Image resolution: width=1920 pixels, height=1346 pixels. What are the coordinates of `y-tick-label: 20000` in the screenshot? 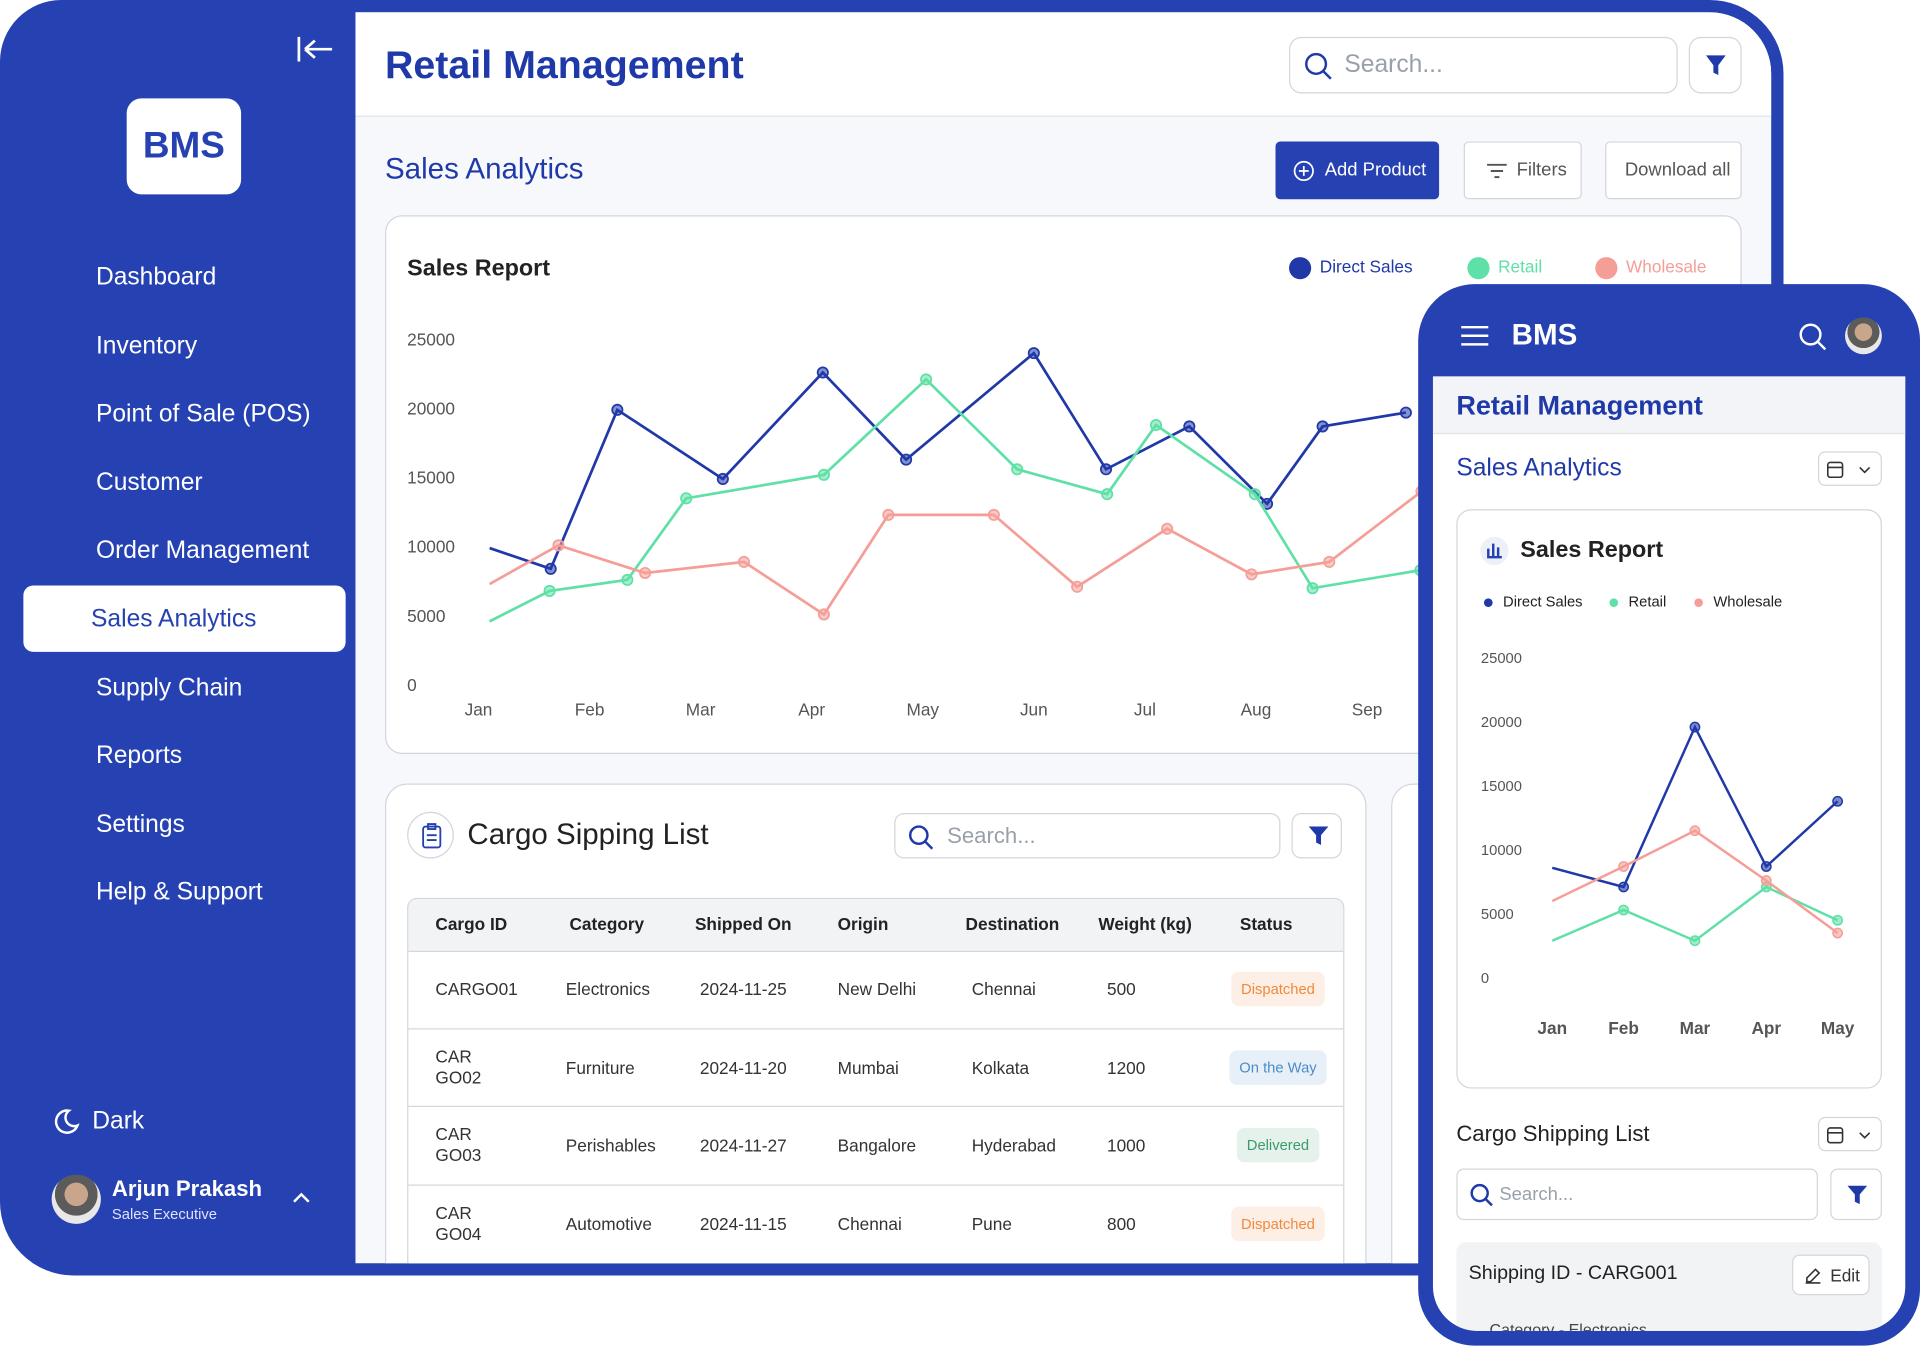 It's located at (1501, 723).